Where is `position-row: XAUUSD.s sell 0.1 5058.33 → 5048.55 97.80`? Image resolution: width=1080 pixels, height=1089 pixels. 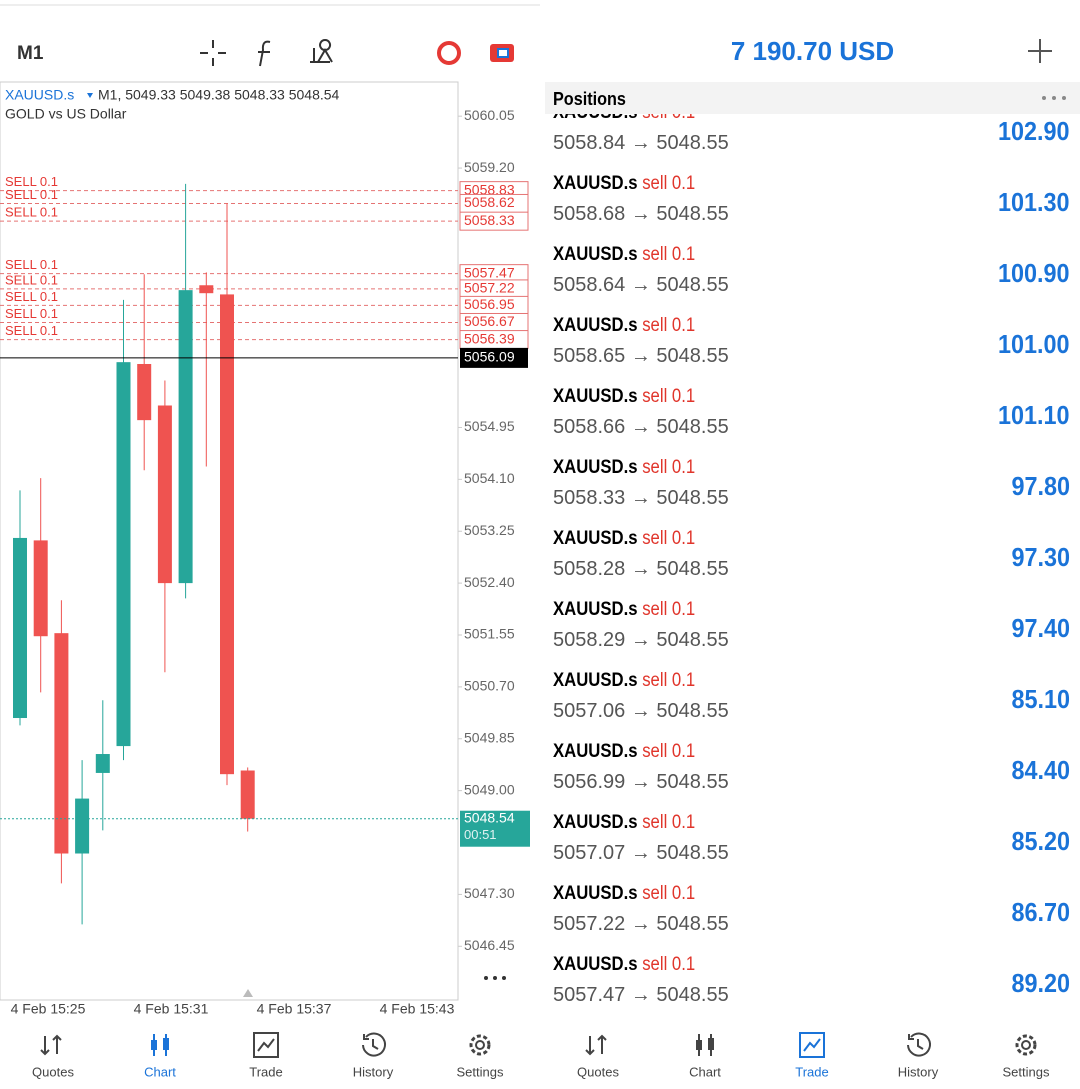 position-row: XAUUSD.s sell 0.1 5058.33 → 5048.55 97.80 is located at coordinates (812, 498).